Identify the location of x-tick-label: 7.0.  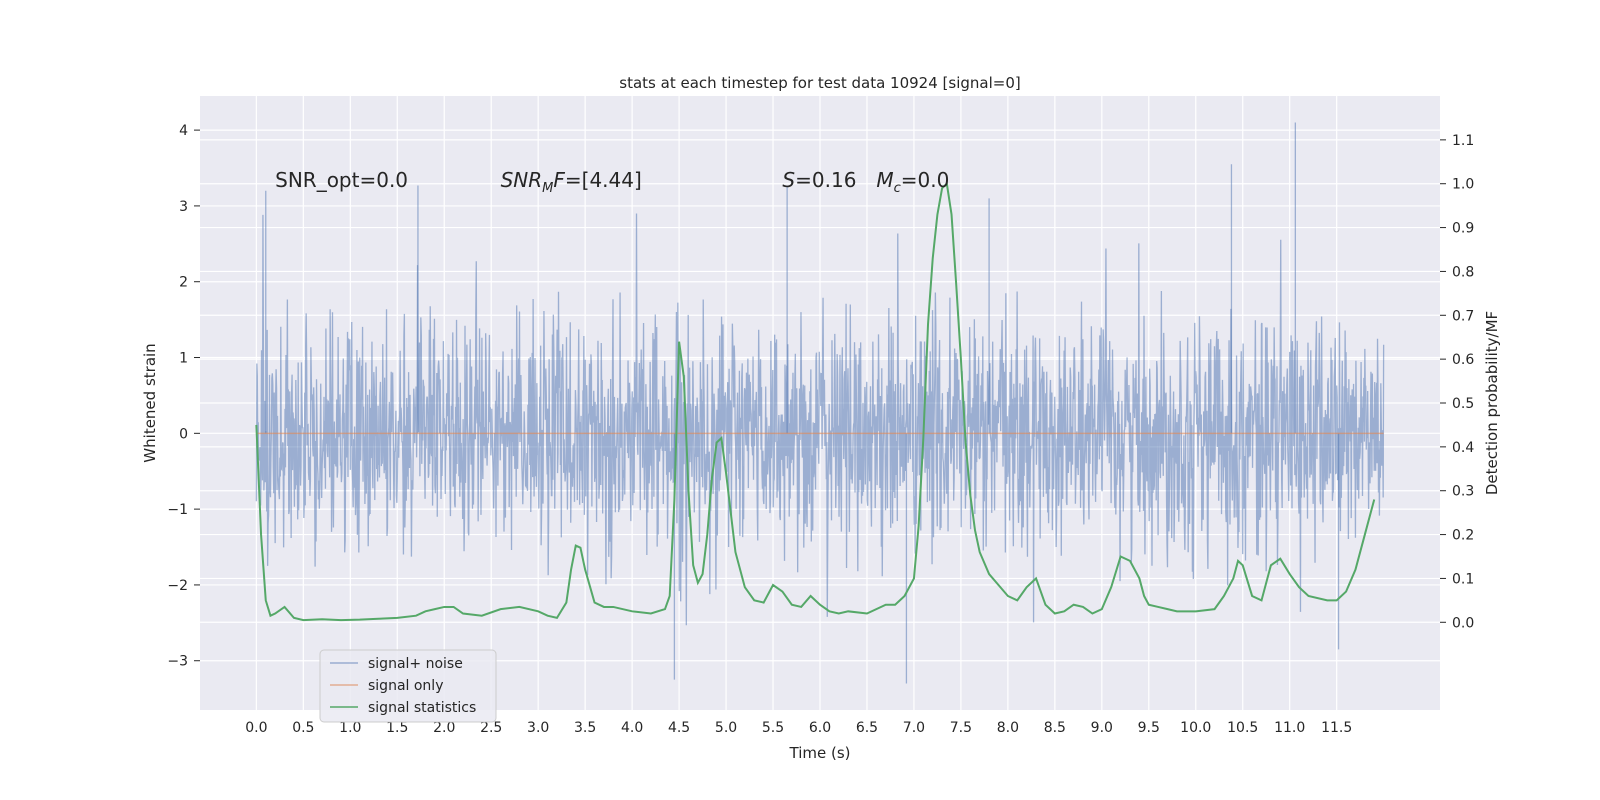
(914, 728).